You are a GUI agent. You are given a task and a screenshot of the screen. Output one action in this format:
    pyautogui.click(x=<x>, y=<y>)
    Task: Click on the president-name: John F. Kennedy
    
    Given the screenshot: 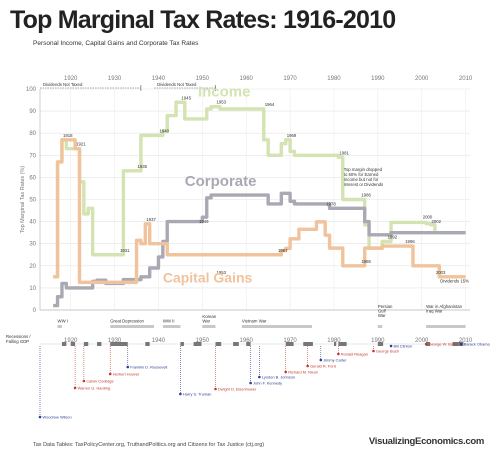 What is the action you would take?
    pyautogui.click(x=267, y=382)
    